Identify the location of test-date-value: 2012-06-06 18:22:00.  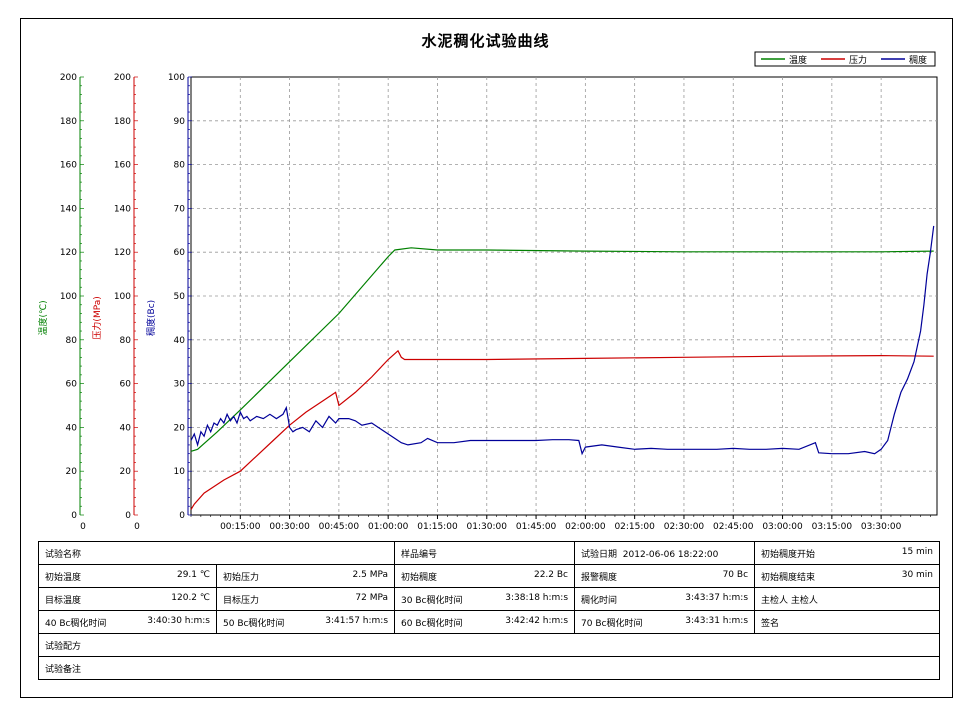
(670, 554).